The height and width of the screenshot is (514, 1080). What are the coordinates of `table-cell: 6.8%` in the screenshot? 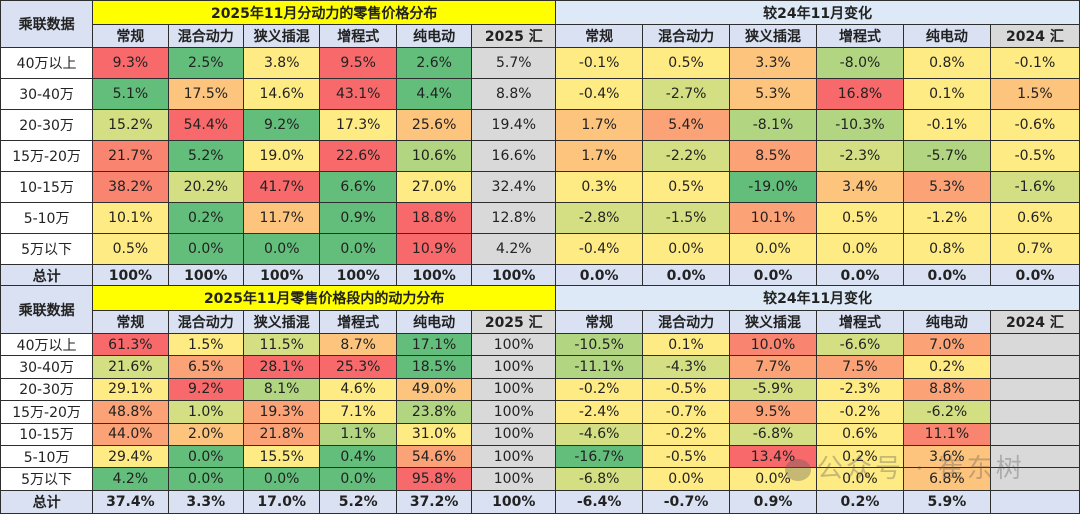 It's located at (946, 479).